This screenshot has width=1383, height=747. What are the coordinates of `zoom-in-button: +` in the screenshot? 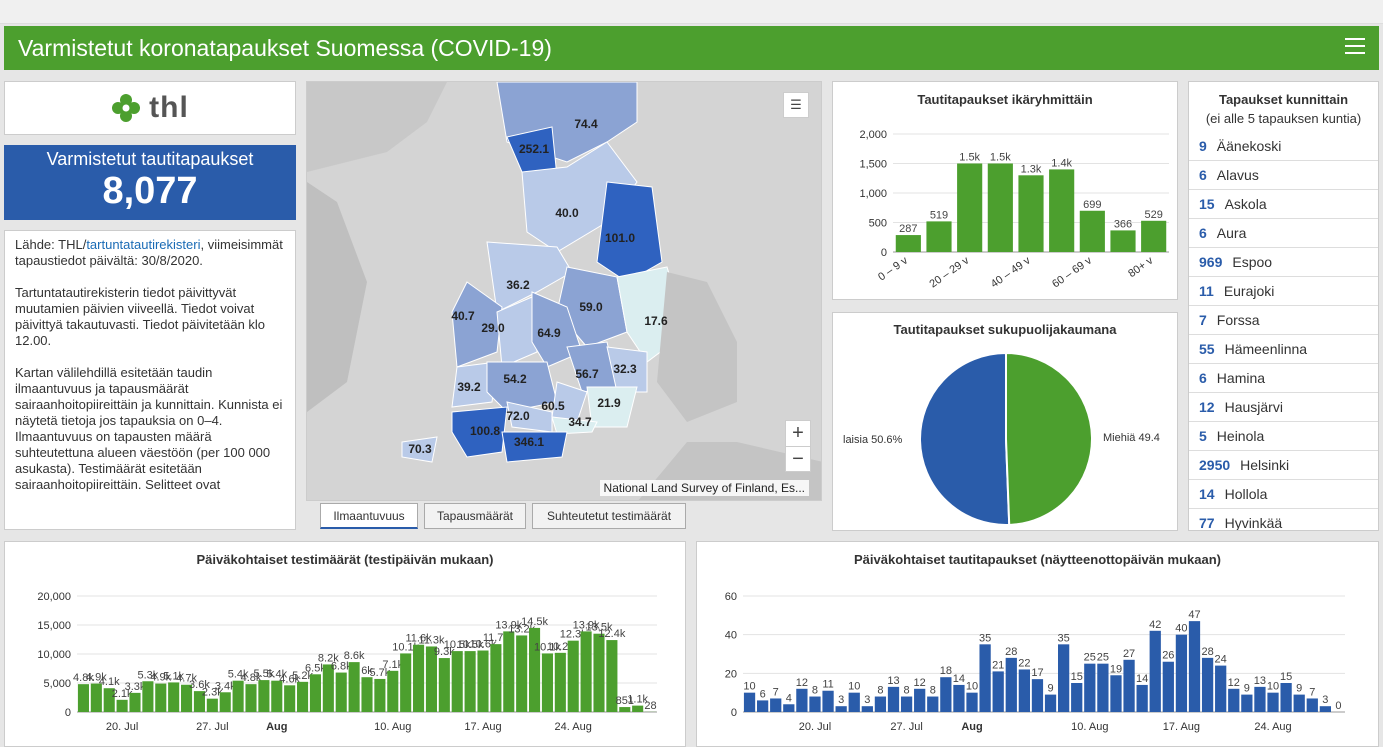 It's located at (798, 433).